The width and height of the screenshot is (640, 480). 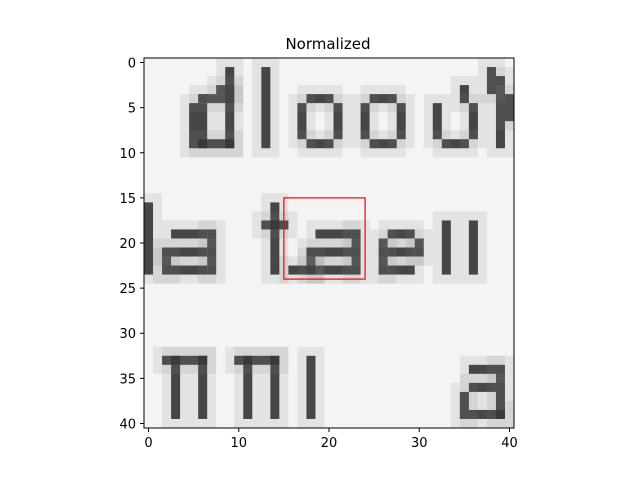 What do you see at coordinates (127, 334) in the screenshot?
I see `y-tick-label: 30` at bounding box center [127, 334].